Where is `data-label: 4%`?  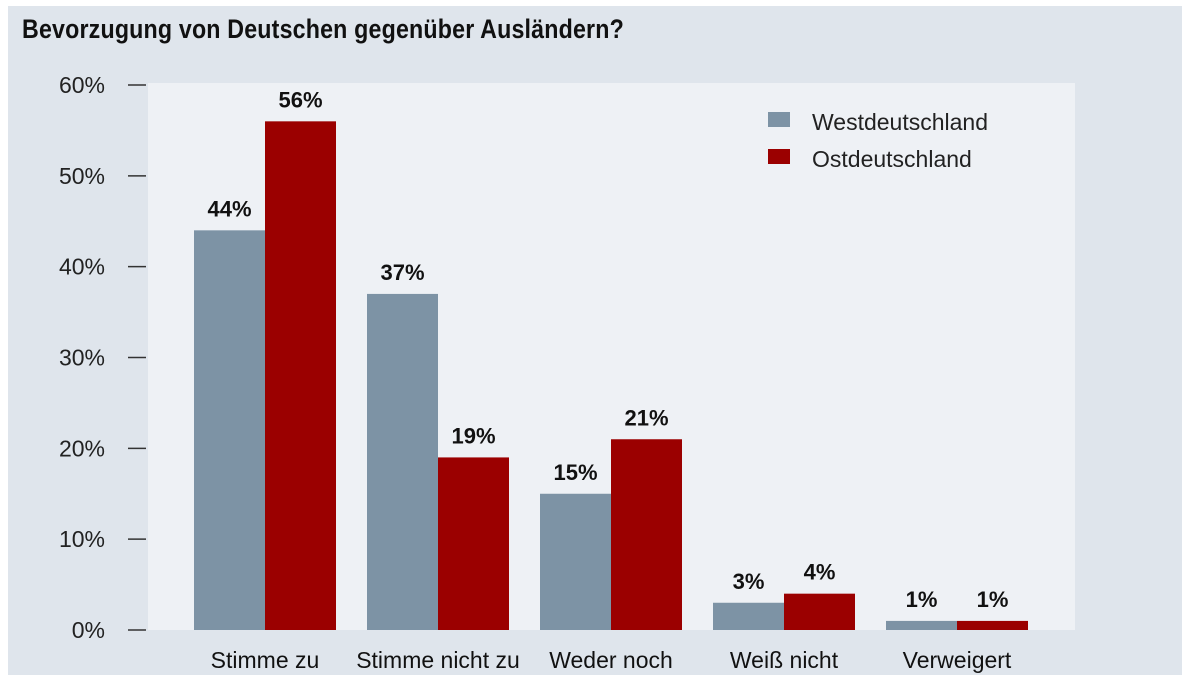
data-label: 4% is located at coordinates (820, 572).